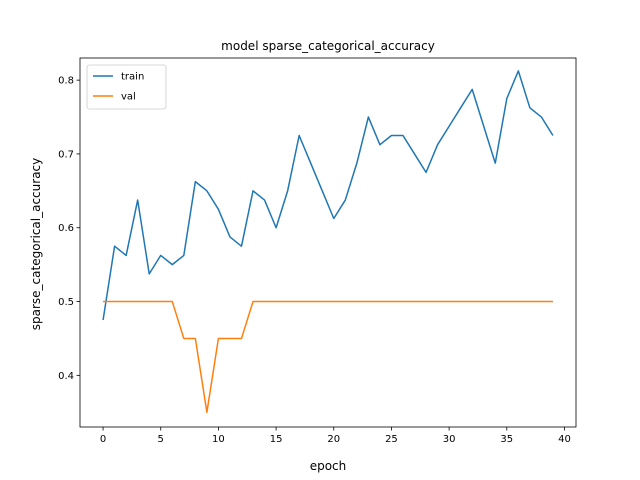 This screenshot has height=480, width=640. Describe the element at coordinates (66, 228) in the screenshot. I see `y-tick-label: 0.6` at that location.